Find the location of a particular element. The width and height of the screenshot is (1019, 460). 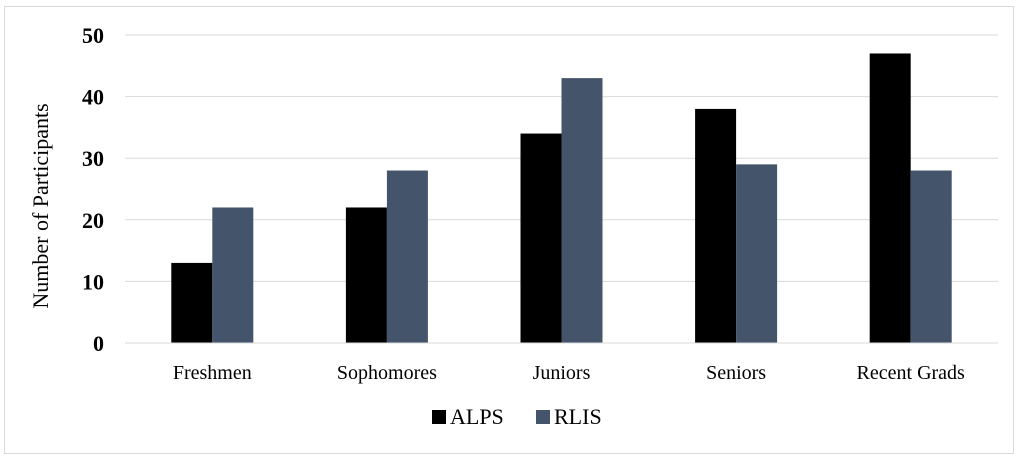

y-tick-label: 10 is located at coordinates (93, 281).